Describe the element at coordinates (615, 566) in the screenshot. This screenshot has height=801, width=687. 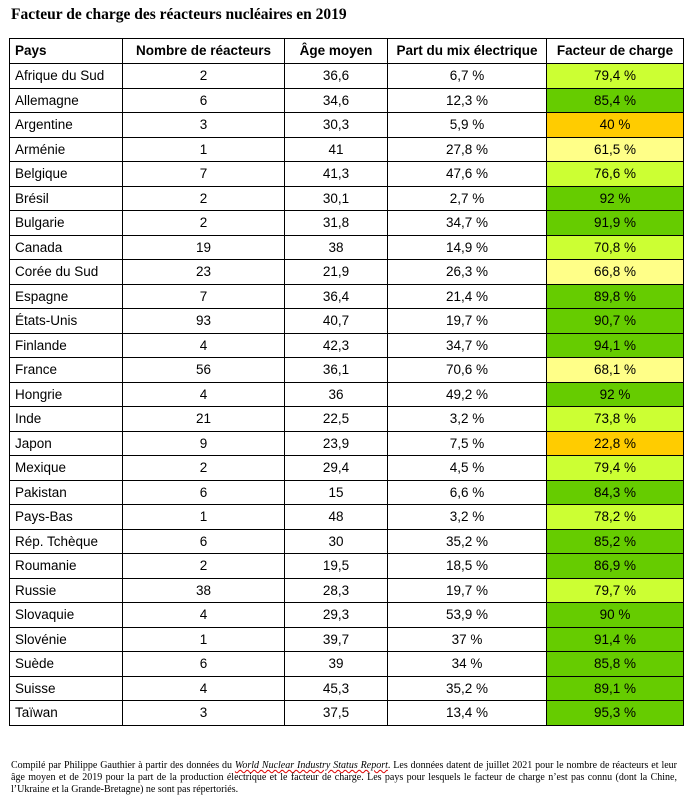
I see `cell-load-factor: 86,9 %` at that location.